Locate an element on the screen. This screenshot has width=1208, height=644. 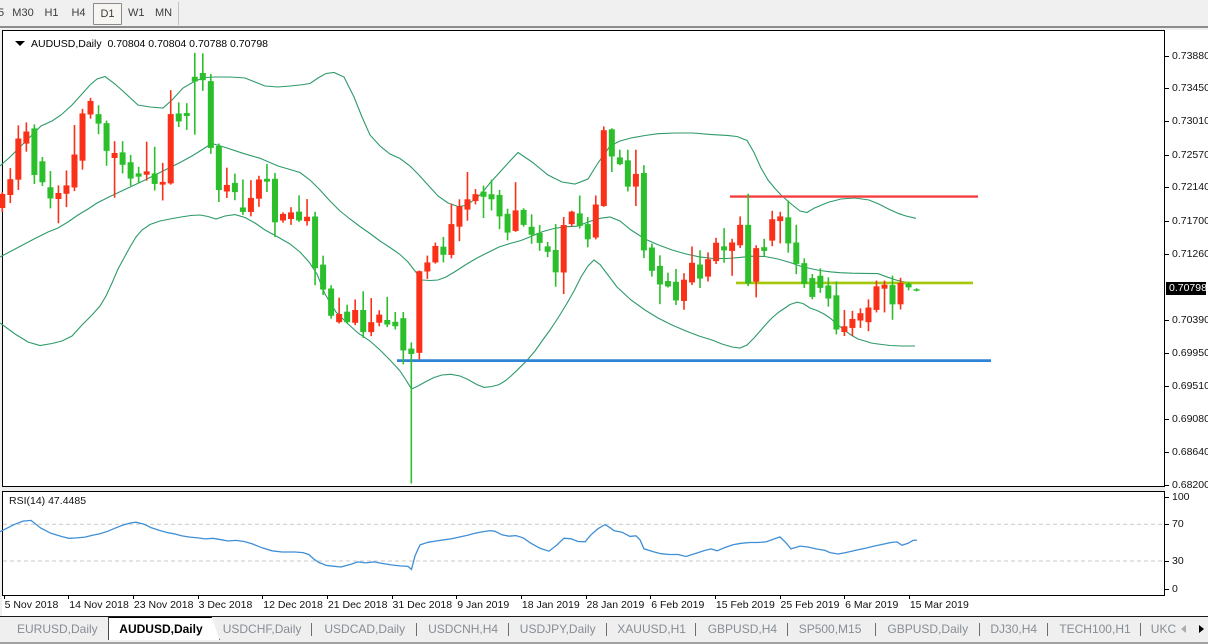
tab-EURUSD-Daily: EURUSD,Daily is located at coordinates (57, 629).